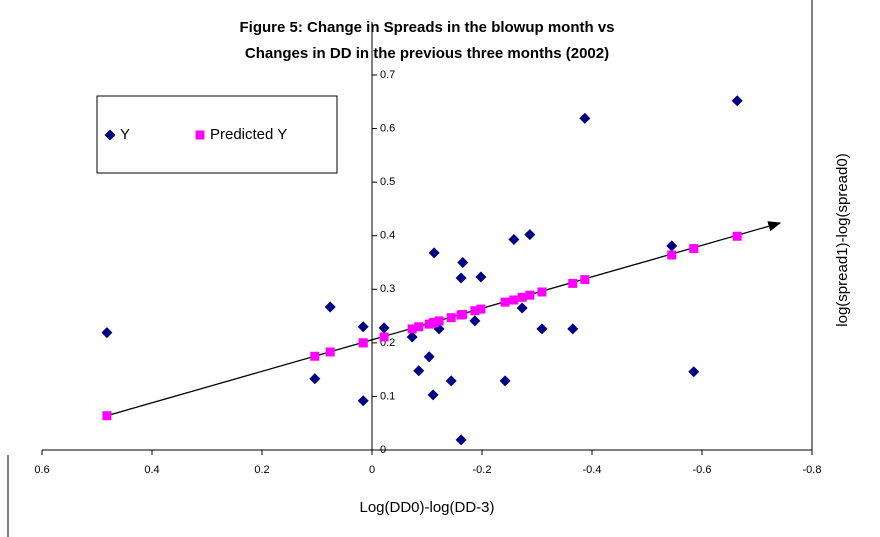 This screenshot has width=880, height=537. I want to click on y-tick-label: 0.4, so click(387, 236).